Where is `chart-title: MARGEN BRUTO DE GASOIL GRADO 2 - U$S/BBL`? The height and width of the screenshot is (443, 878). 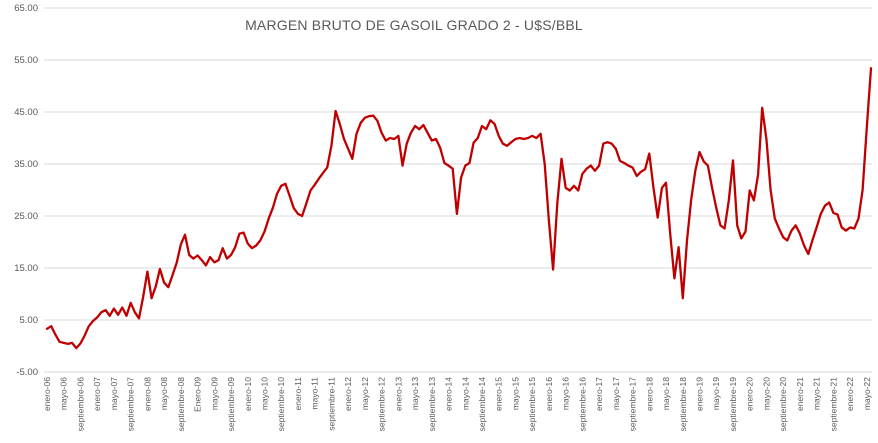 chart-title: MARGEN BRUTO DE GASOIL GRADO 2 - U$S/BBL is located at coordinates (414, 25).